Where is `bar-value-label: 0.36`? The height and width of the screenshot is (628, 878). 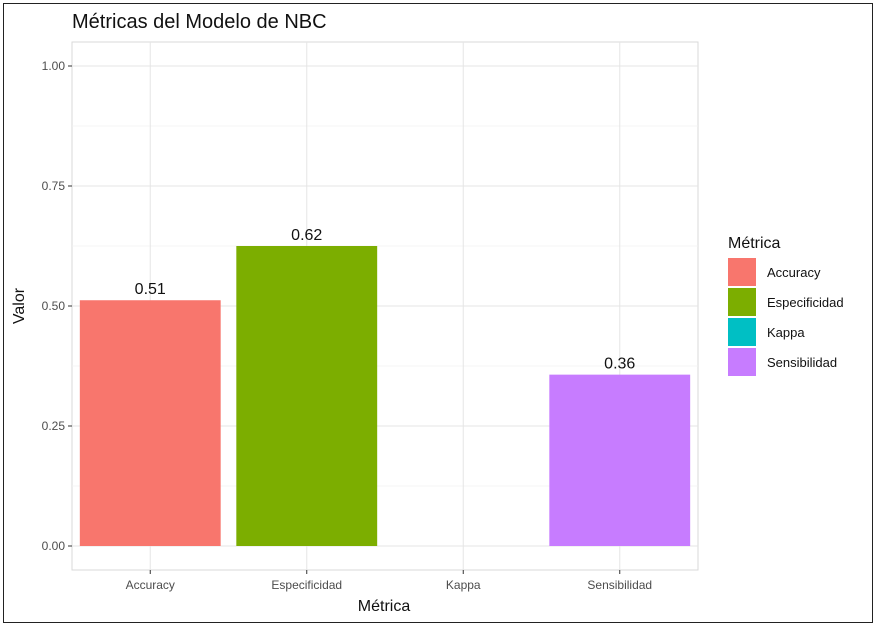 bar-value-label: 0.36 is located at coordinates (619, 364).